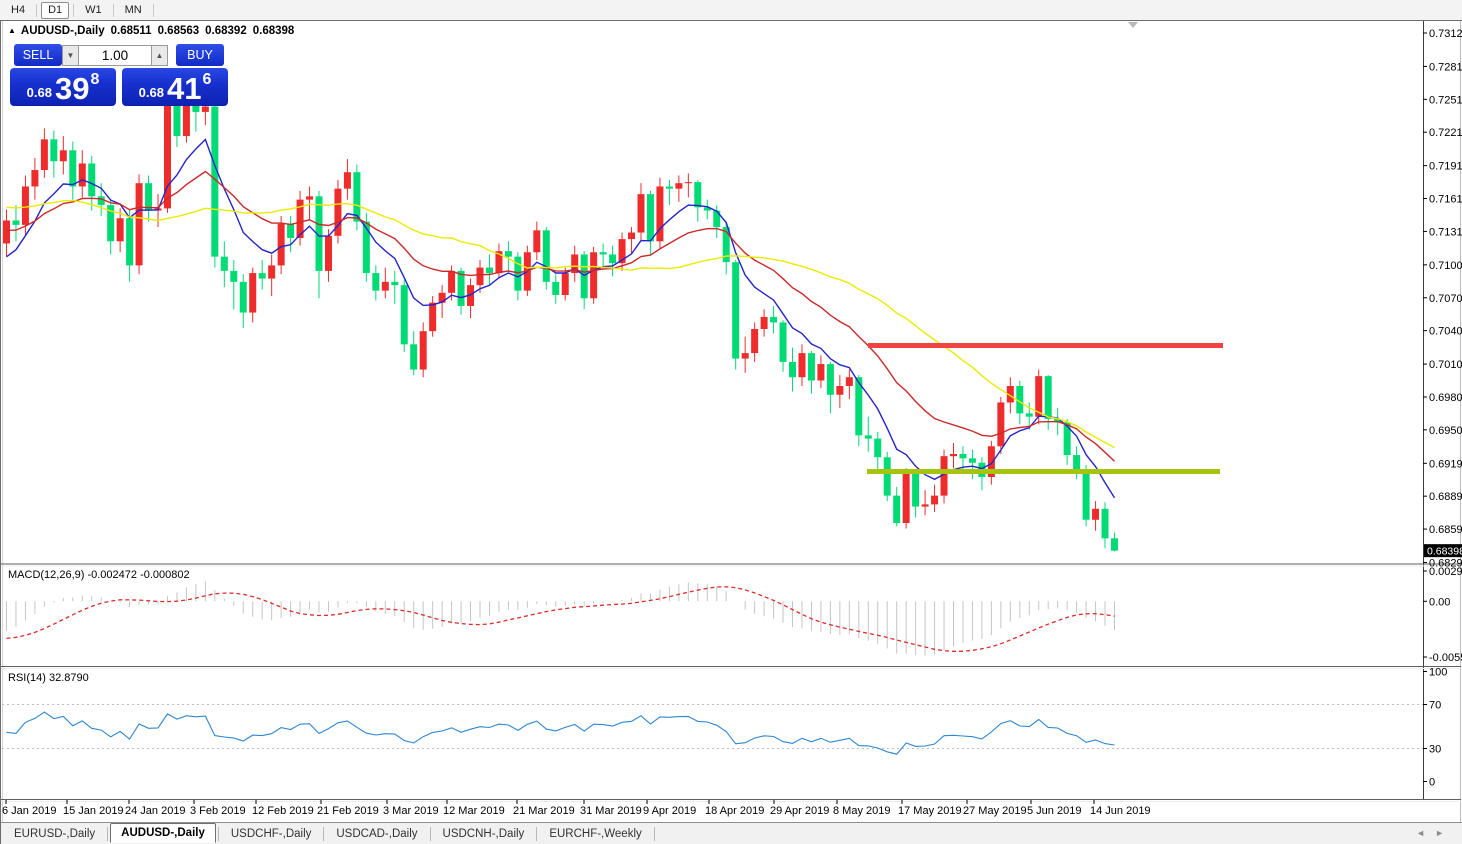 The width and height of the screenshot is (1462, 844). I want to click on sell-button: SELL, so click(38, 55).